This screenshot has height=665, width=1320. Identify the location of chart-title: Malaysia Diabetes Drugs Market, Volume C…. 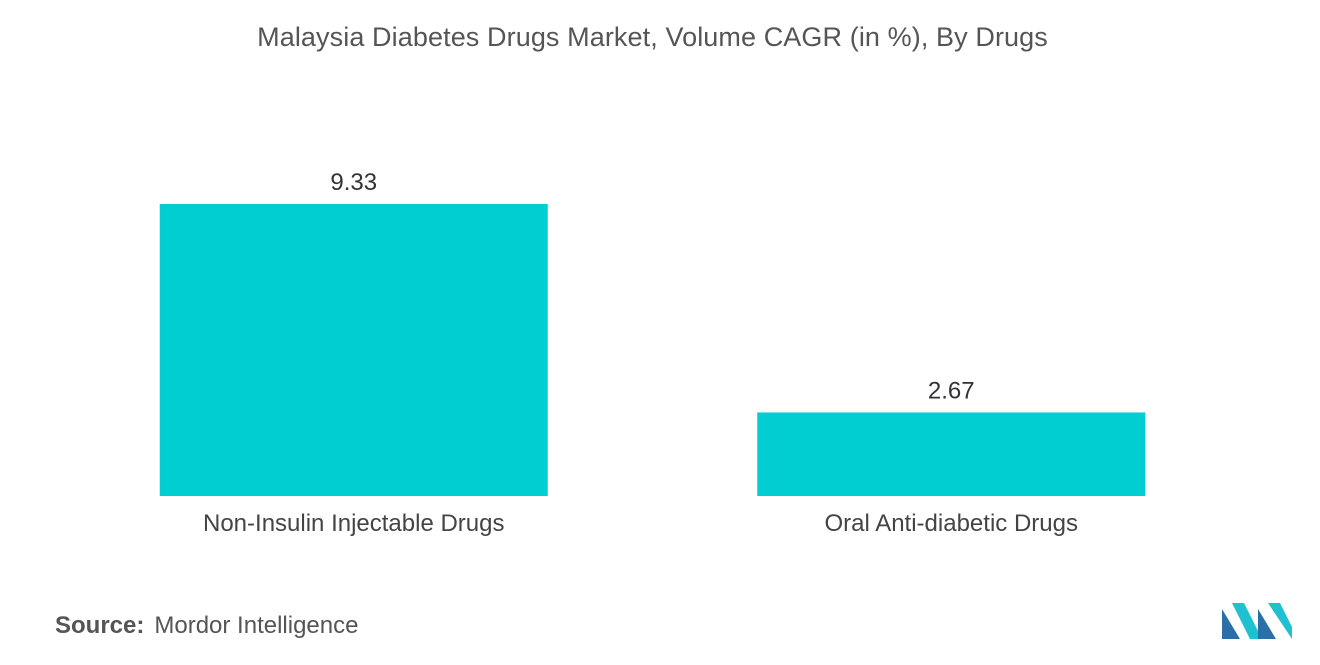
(652, 37).